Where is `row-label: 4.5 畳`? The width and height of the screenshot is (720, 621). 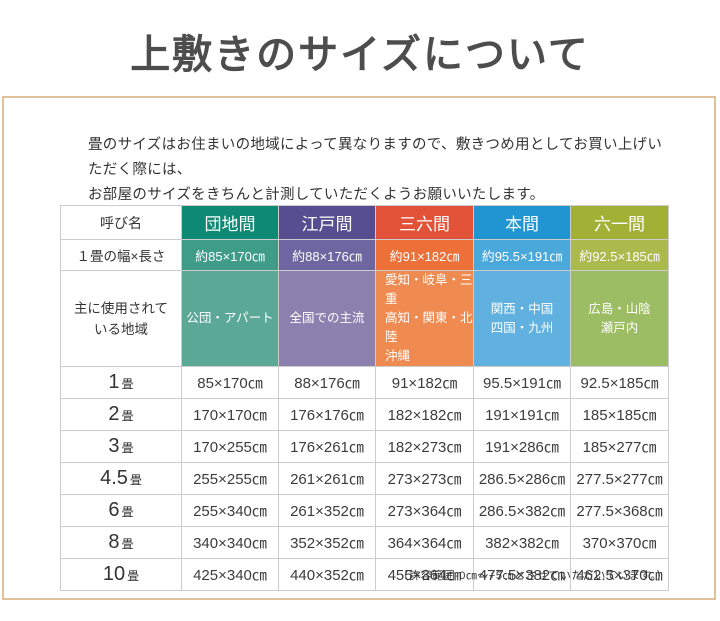 row-label: 4.5 畳 is located at coordinates (121, 478).